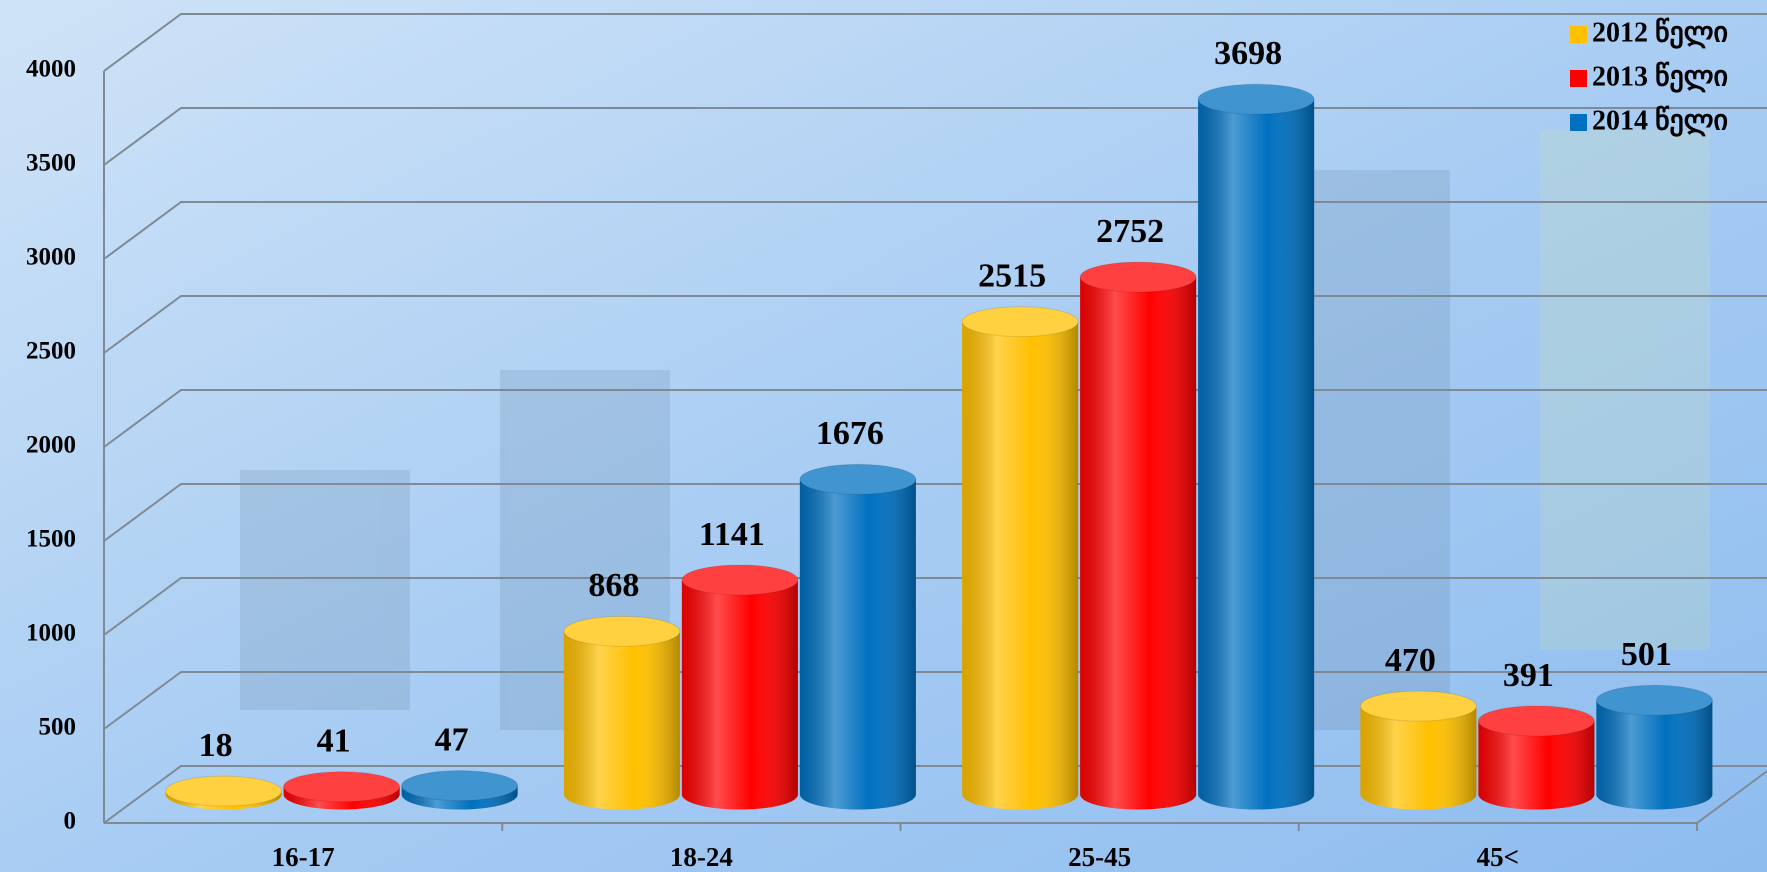 Image resolution: width=1767 pixels, height=872 pixels. What do you see at coordinates (1012, 275) in the screenshot?
I see `data-label: 2515` at bounding box center [1012, 275].